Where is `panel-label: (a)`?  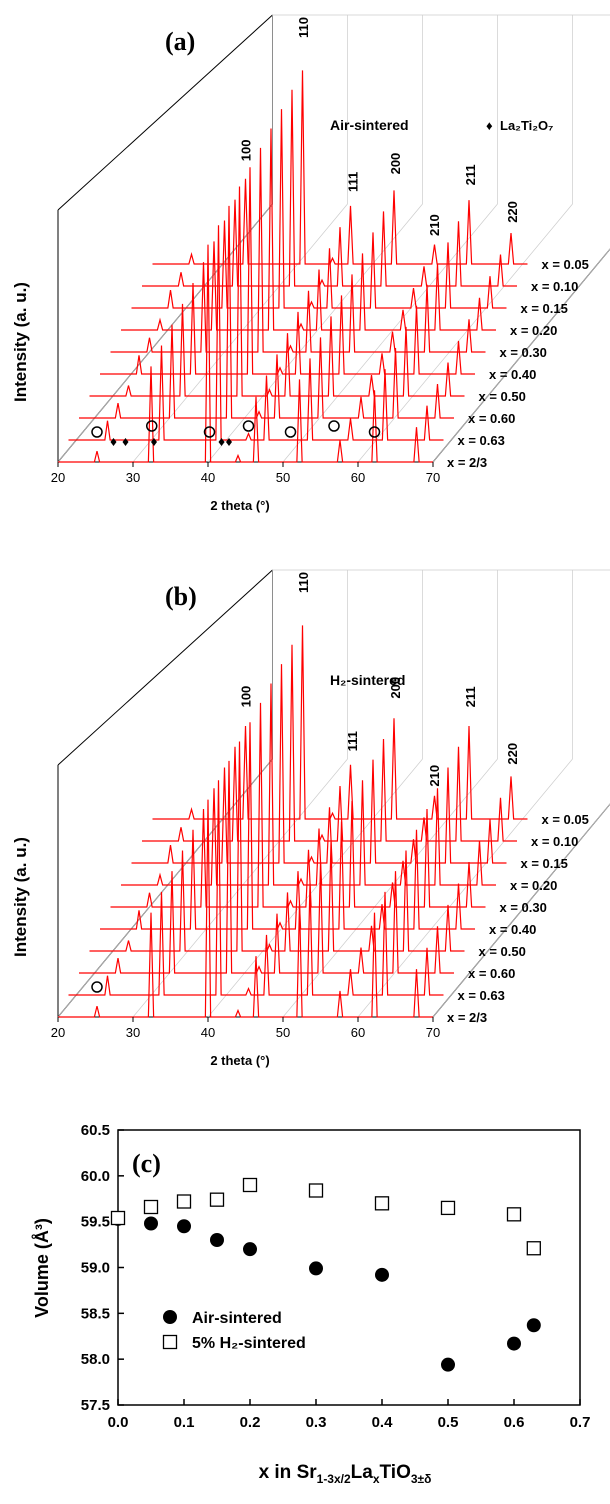 panel-label: (a) is located at coordinates (180, 41).